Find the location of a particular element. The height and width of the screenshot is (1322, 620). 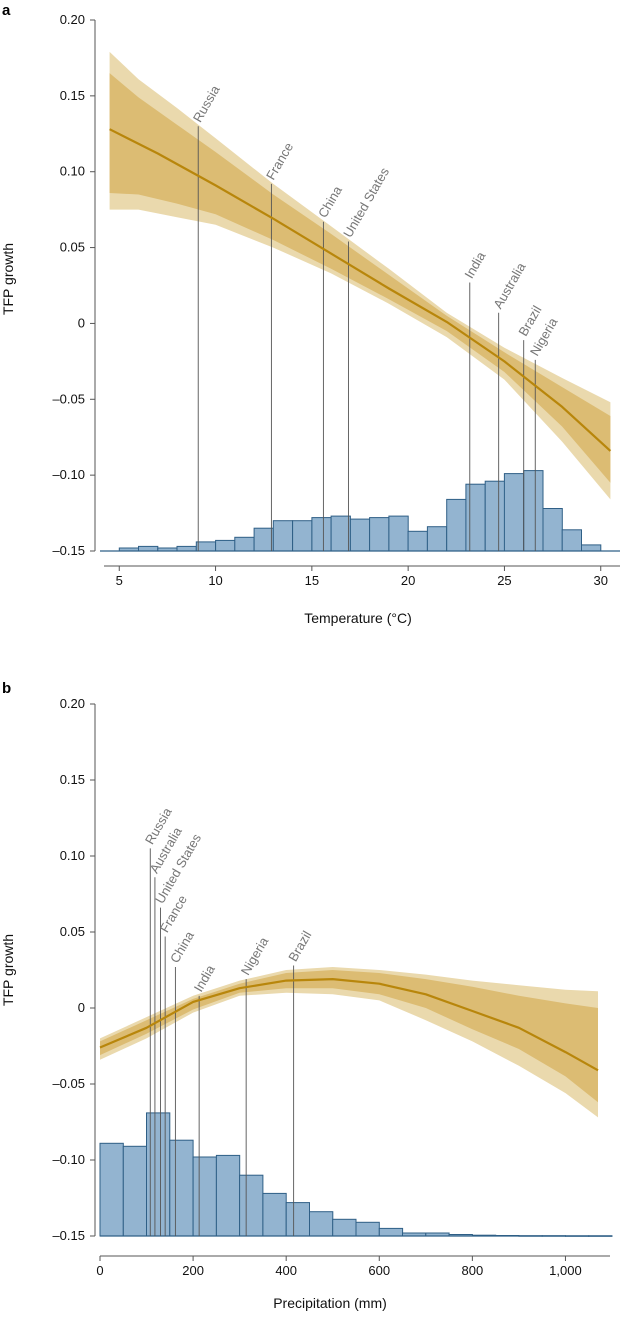

x-tick-label: 5 is located at coordinates (119, 580).